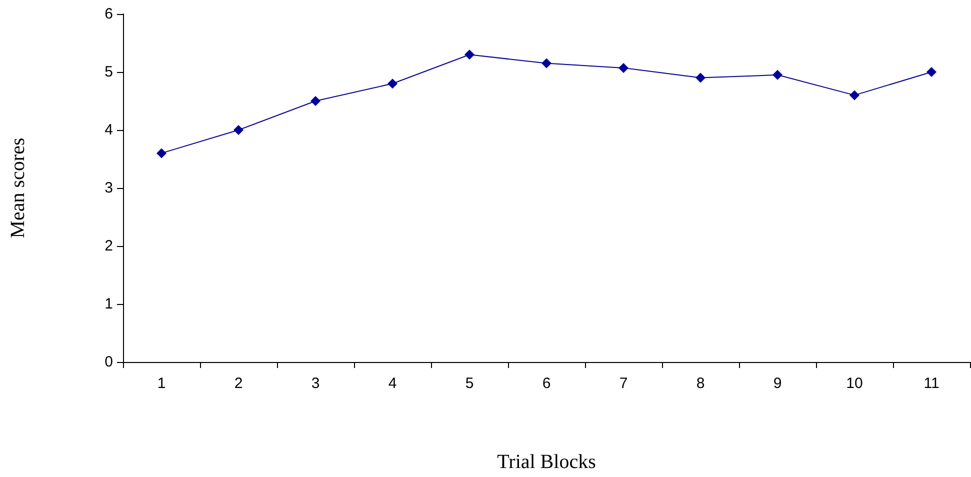 The image size is (971, 477). I want to click on x-tick-label: 10, so click(854, 383).